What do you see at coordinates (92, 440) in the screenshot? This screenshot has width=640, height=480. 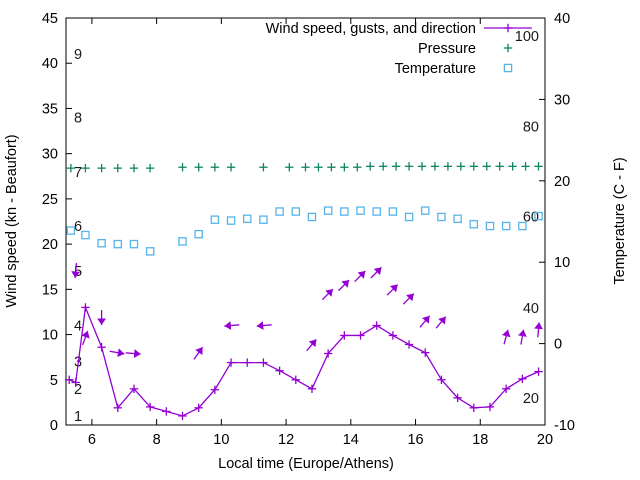 I see `x-tick-label: 6` at bounding box center [92, 440].